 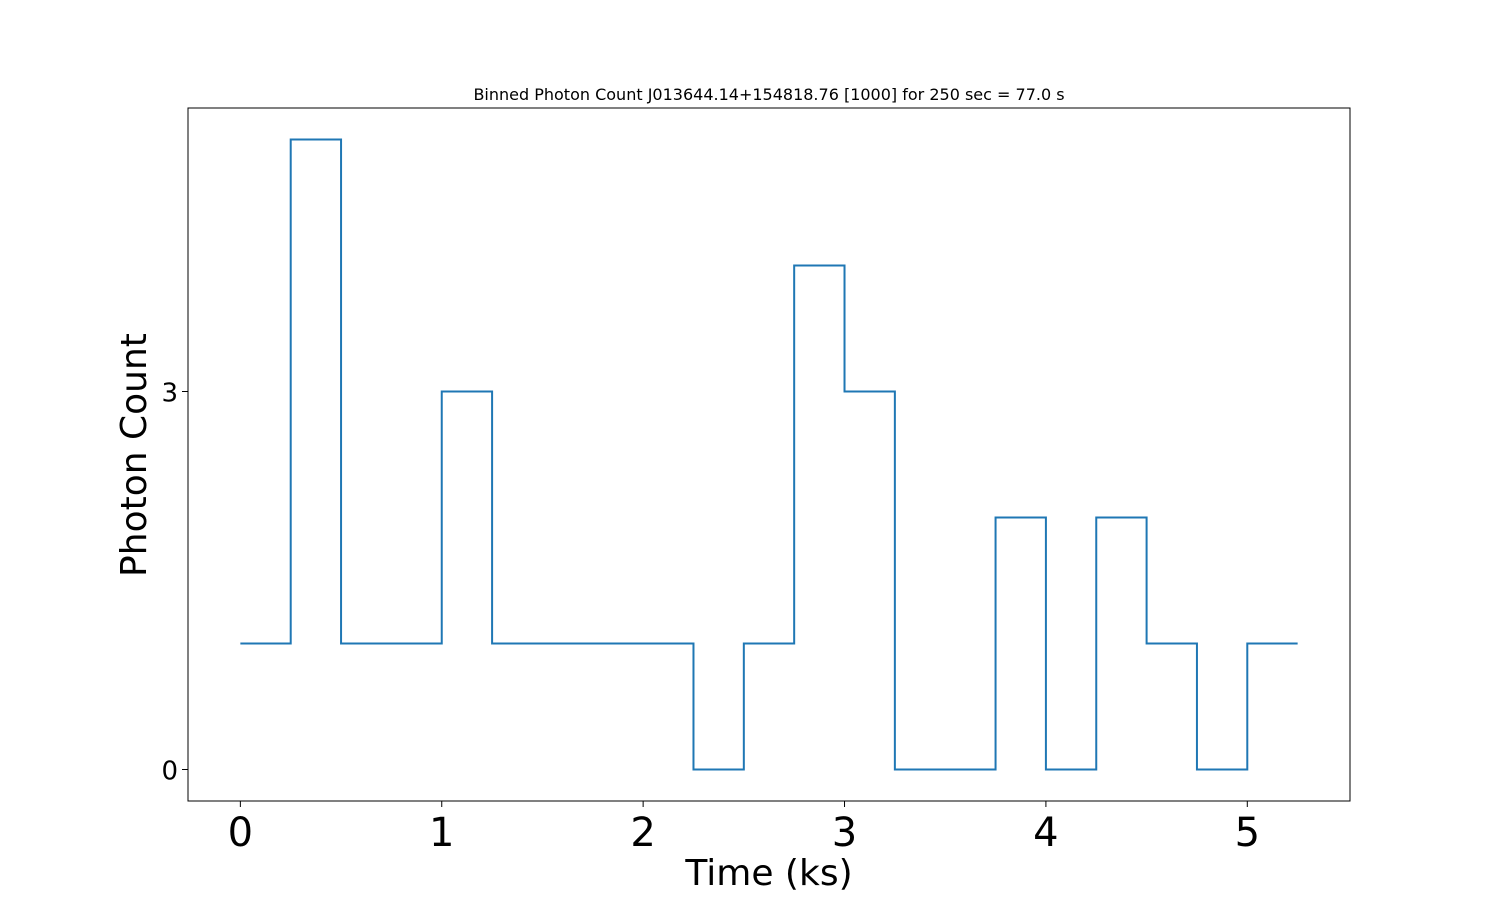 I want to click on y-axis-label: Photon Count, so click(x=134, y=455).